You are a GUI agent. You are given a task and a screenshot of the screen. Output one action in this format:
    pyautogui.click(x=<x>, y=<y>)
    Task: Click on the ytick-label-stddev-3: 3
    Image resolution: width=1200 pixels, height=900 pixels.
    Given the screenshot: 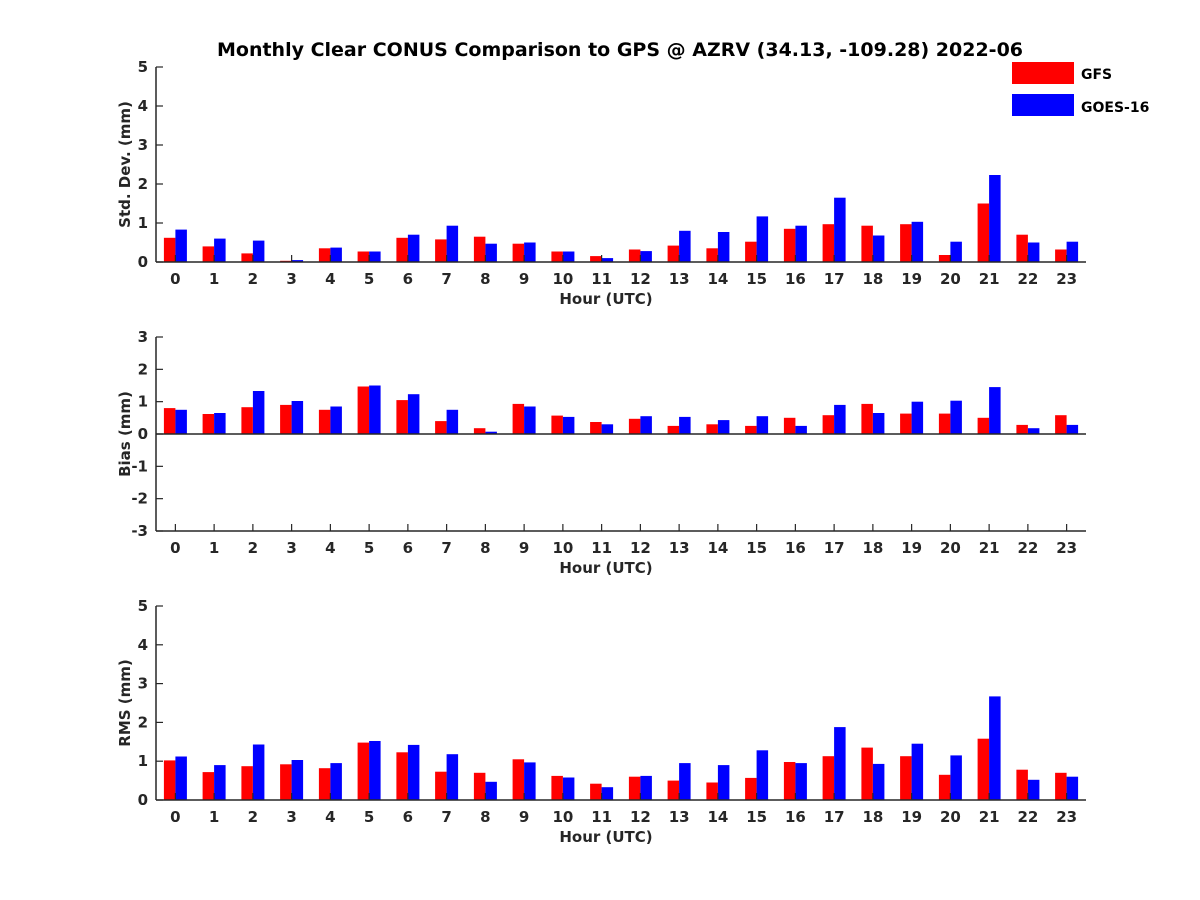 What is the action you would take?
    pyautogui.click(x=143, y=145)
    